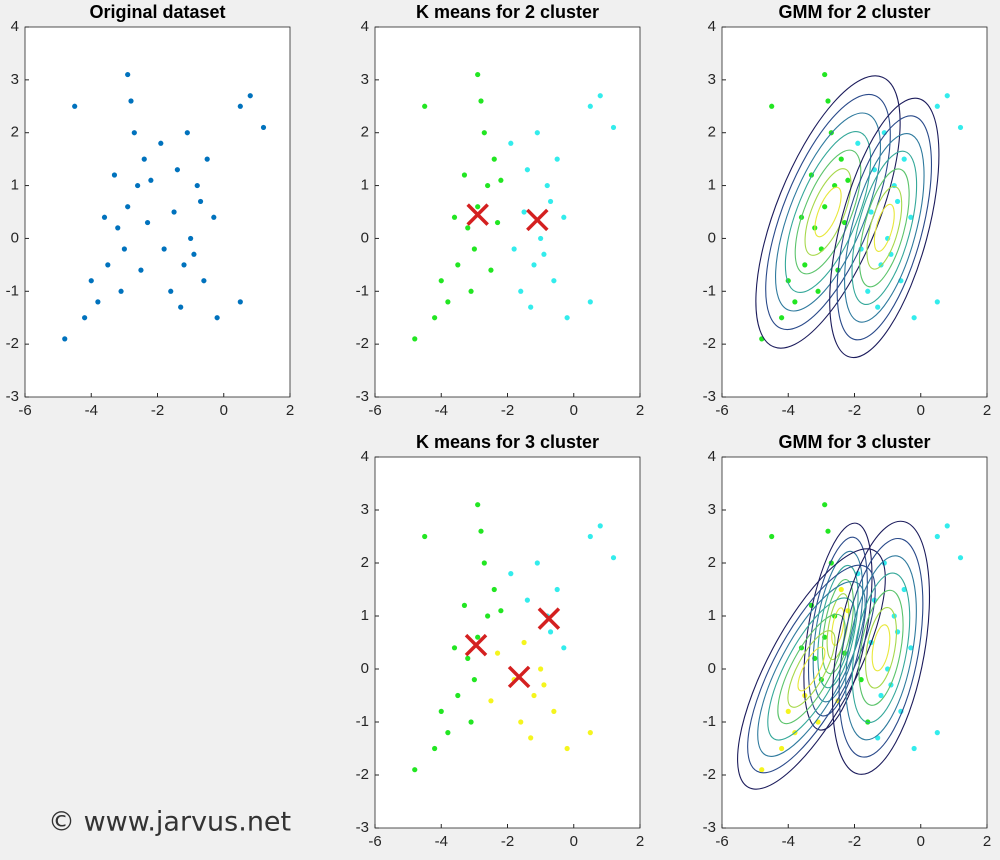  Describe the element at coordinates (854, 442) in the screenshot. I see `chart-title: GMM for 3 cluster` at that location.